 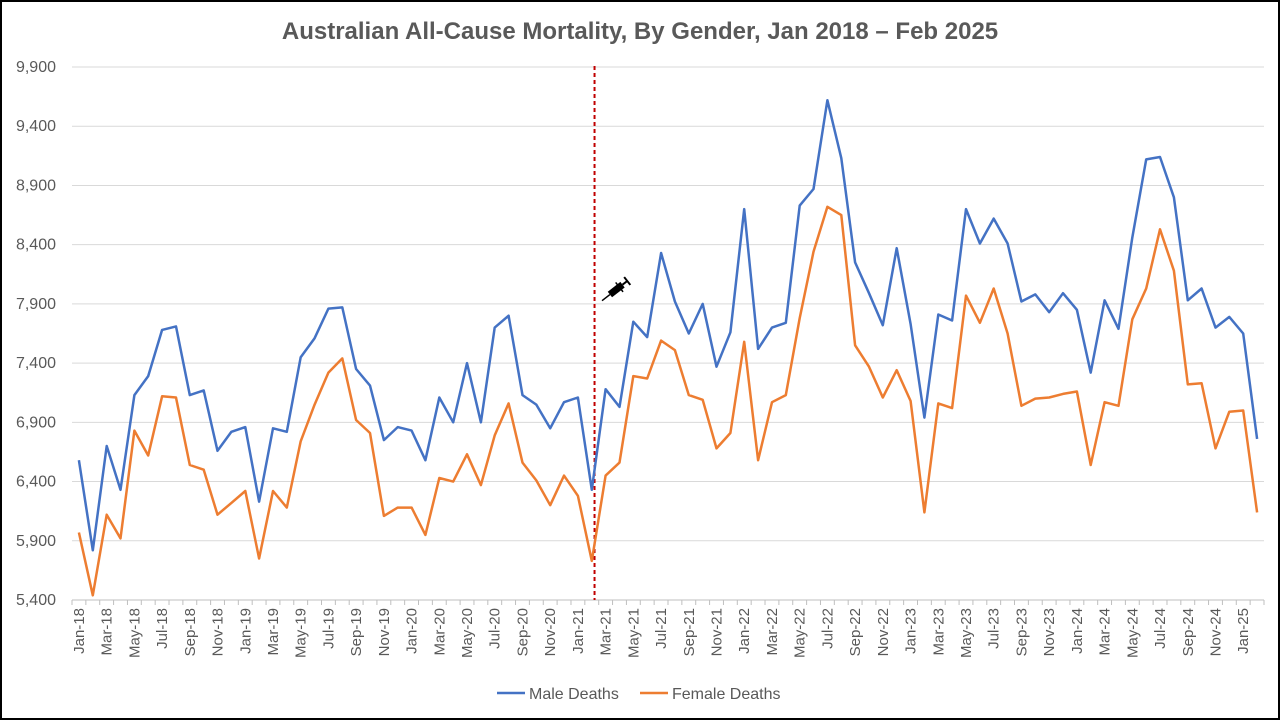 What do you see at coordinates (36, 245) in the screenshot?
I see `y-tick-label: 8,400` at bounding box center [36, 245].